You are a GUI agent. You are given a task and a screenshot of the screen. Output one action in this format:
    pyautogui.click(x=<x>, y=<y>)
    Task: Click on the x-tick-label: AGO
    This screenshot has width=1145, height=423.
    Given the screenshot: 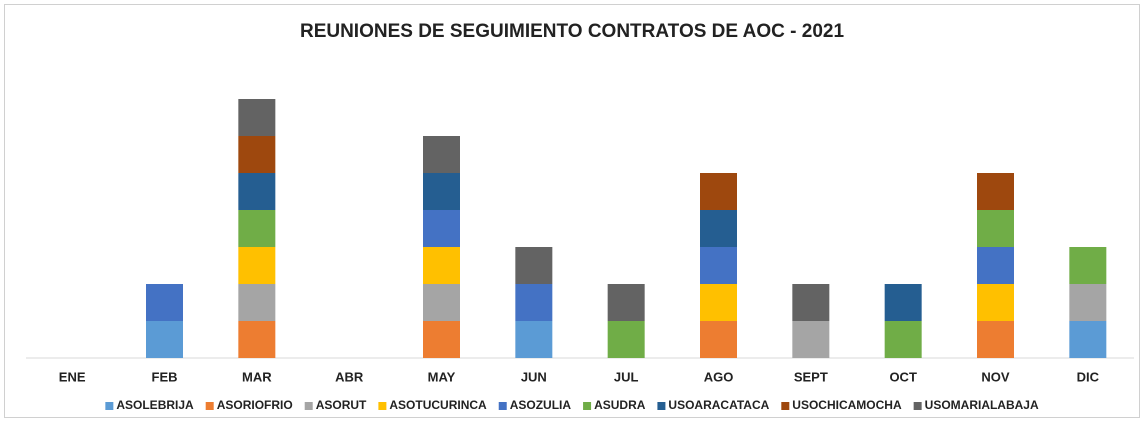 What is the action you would take?
    pyautogui.click(x=719, y=376)
    